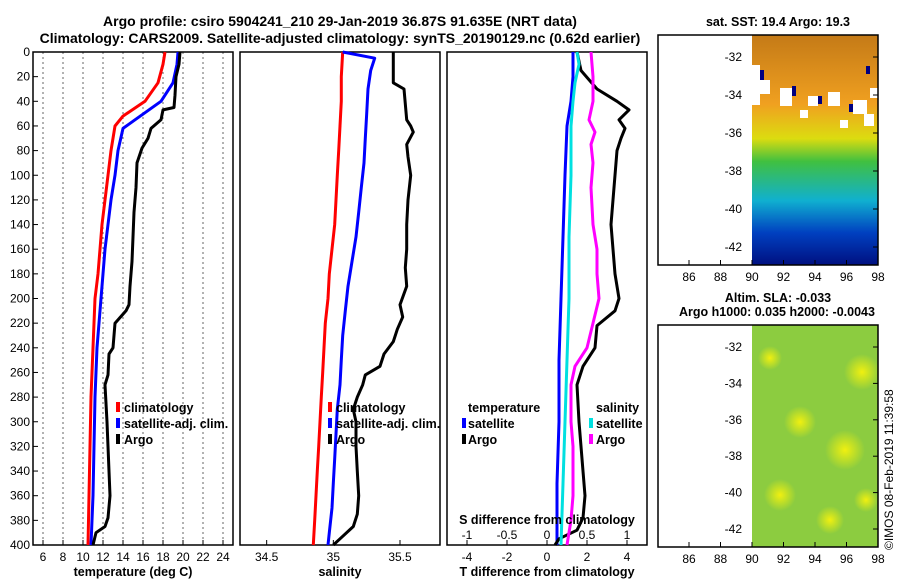 Image resolution: width=900 pixels, height=580 pixels. I want to click on salinity-xticks: 34.5 35 35.5, so click(333, 552).